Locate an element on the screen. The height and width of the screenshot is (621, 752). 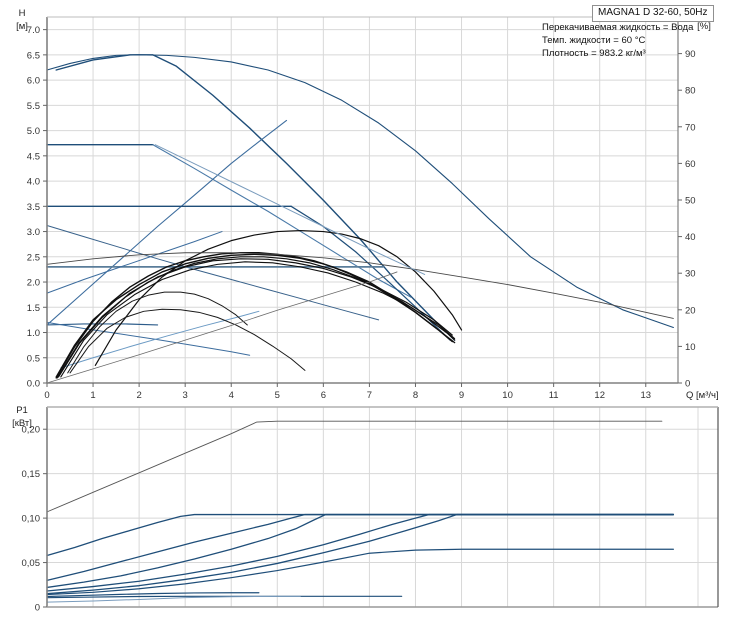
svg-text: 6.0 is located at coordinates (33, 81).